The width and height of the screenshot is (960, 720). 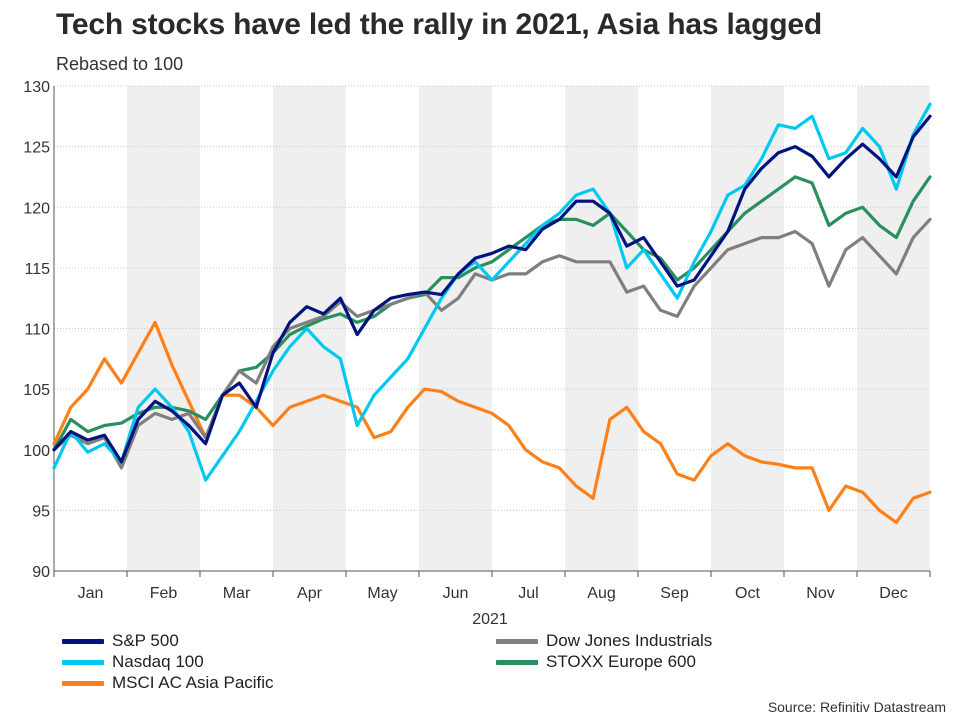 I want to click on y-tick-label-115: 115, so click(x=37, y=269).